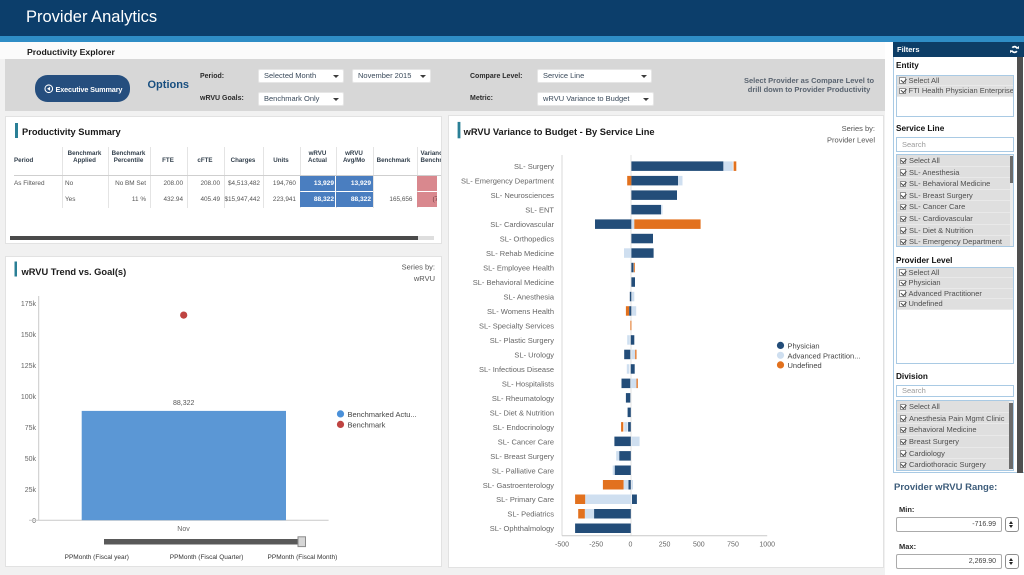 The image size is (1024, 575). Describe the element at coordinates (527, 239) in the screenshot. I see `svg-text: SL- Orthopedics` at that location.